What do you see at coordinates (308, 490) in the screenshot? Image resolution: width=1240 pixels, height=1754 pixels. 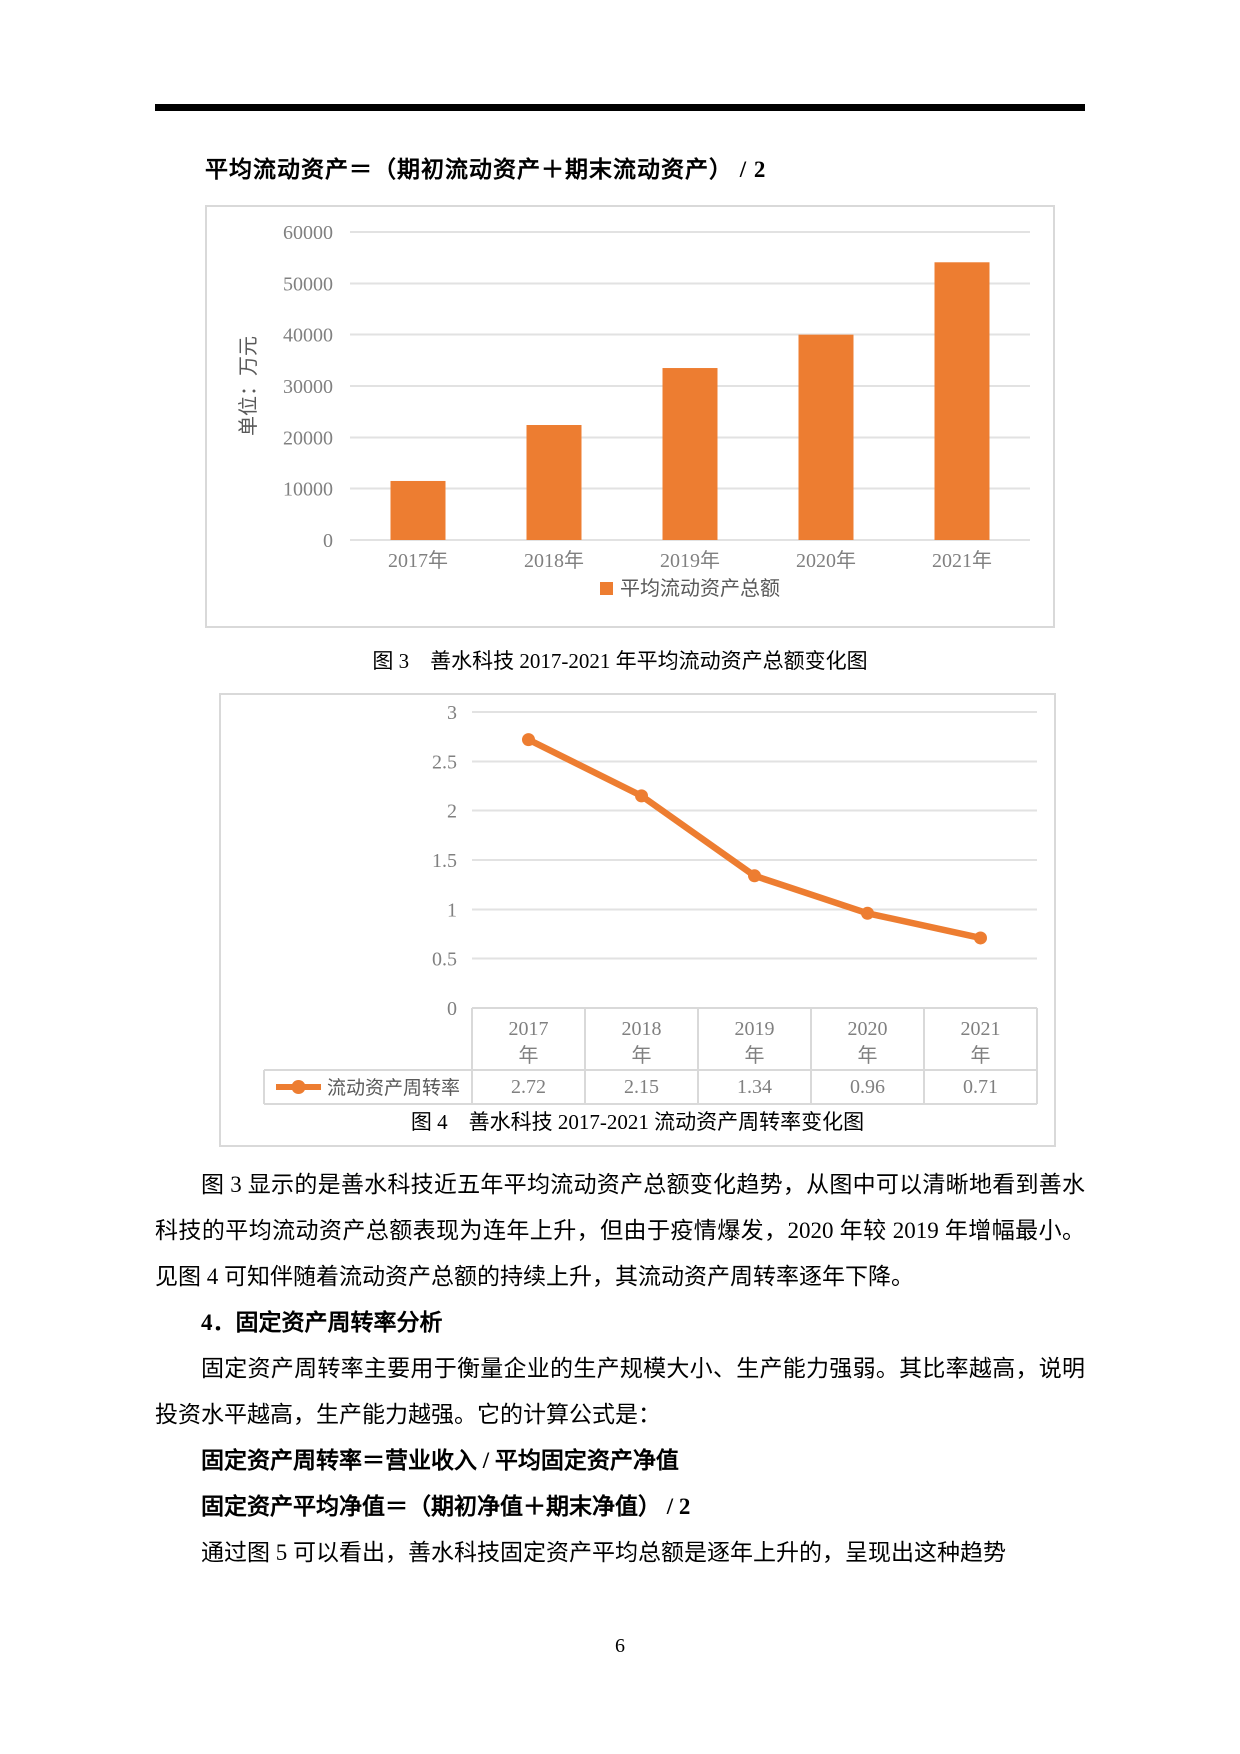 I see `svg-text: 10000` at bounding box center [308, 490].